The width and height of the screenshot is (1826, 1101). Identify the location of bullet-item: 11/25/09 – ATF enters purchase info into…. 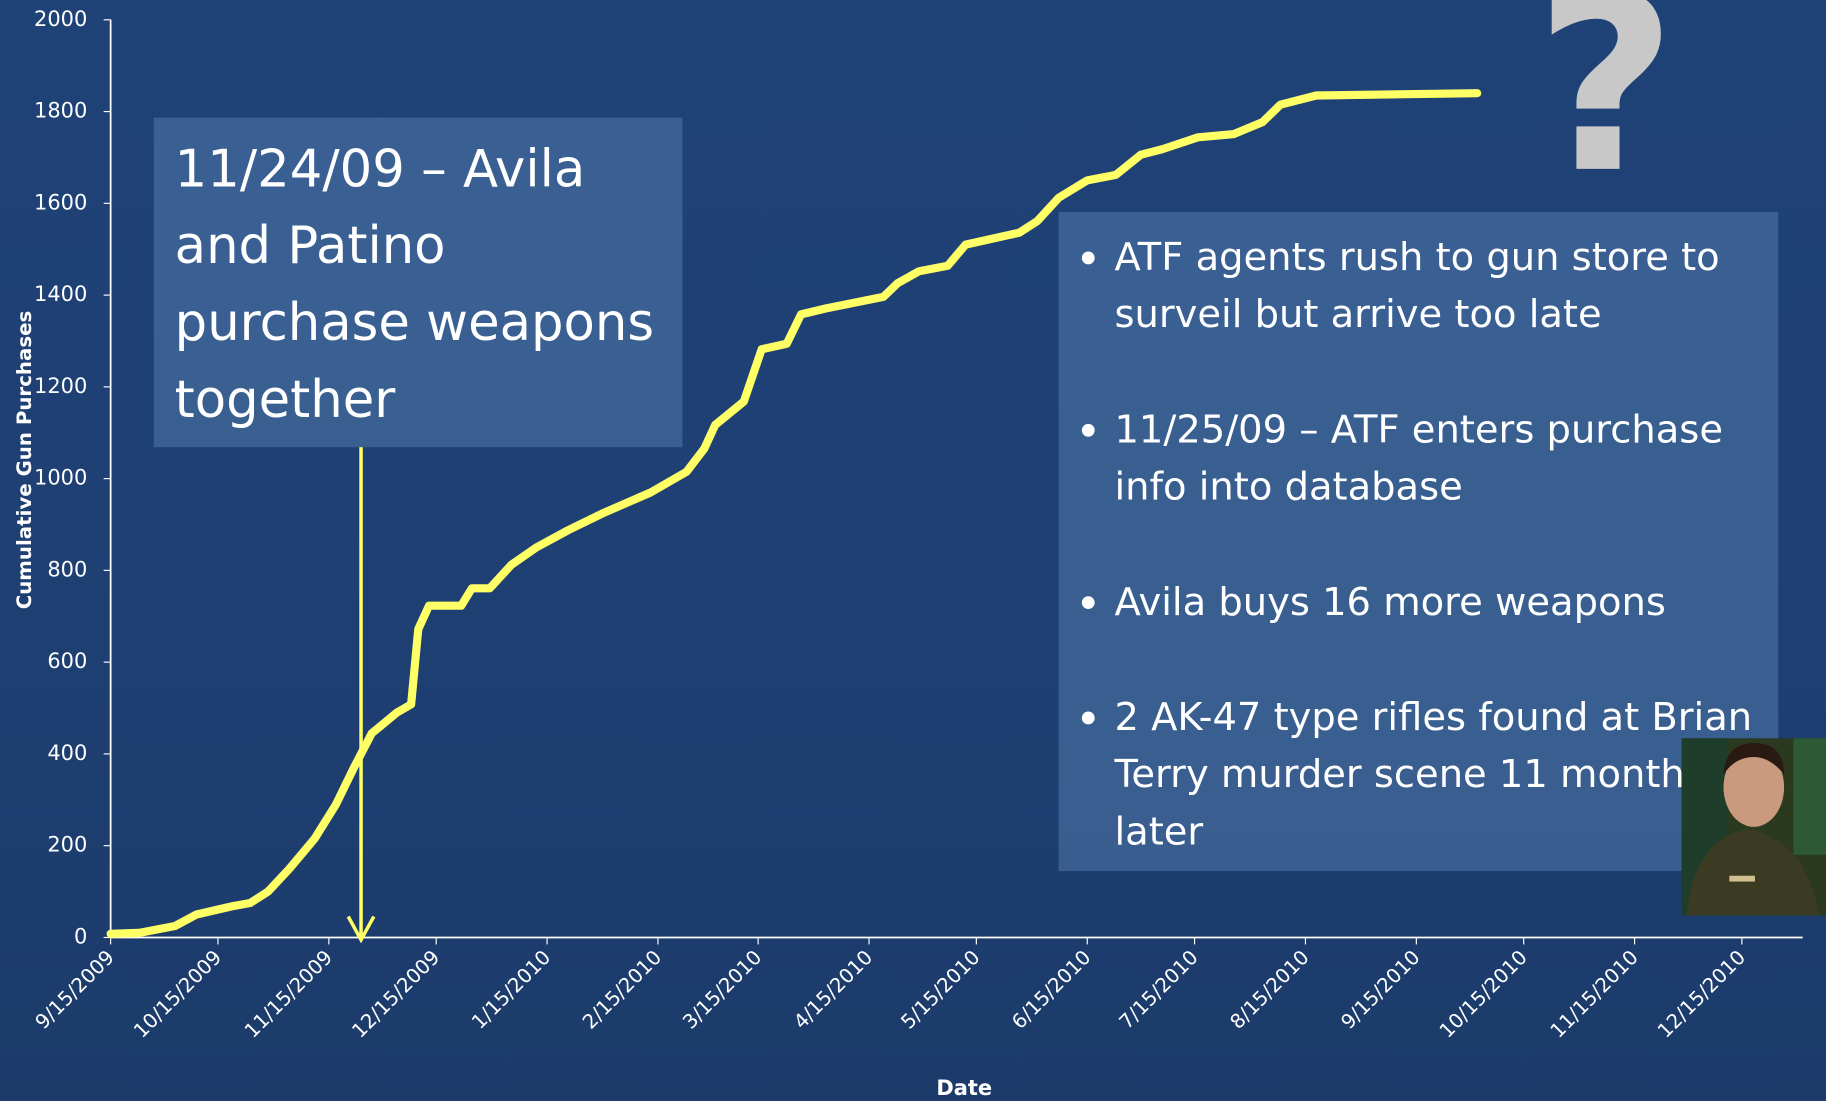
(1417, 458).